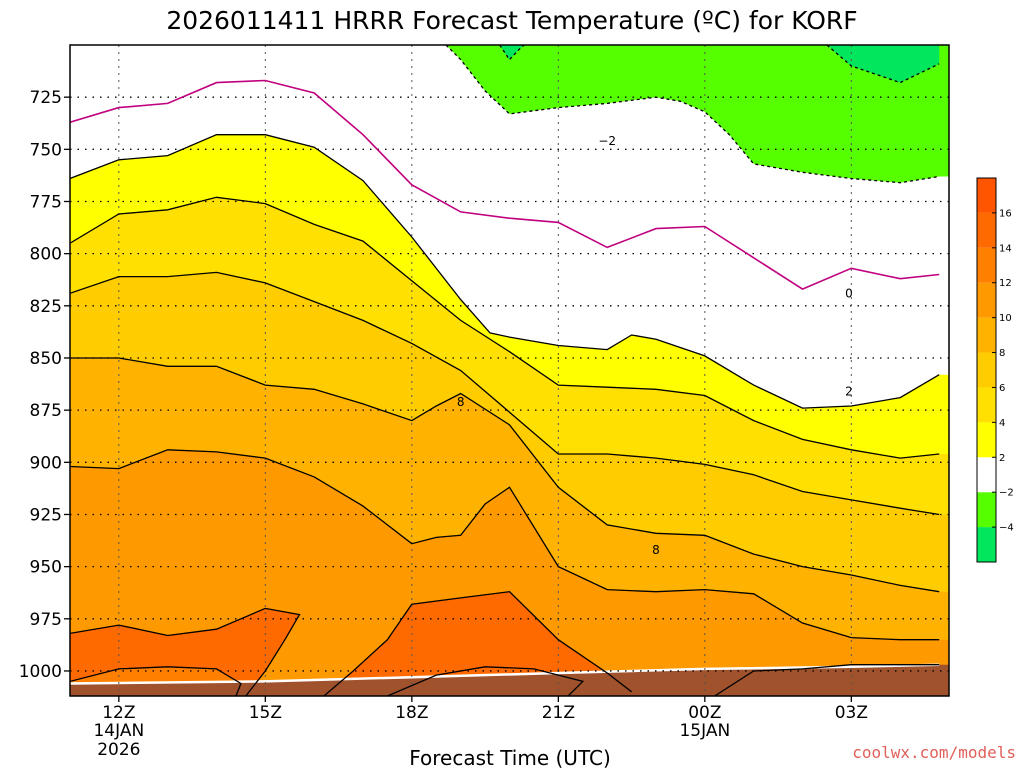  I want to click on y-tick-label-825: 825, so click(46, 307).